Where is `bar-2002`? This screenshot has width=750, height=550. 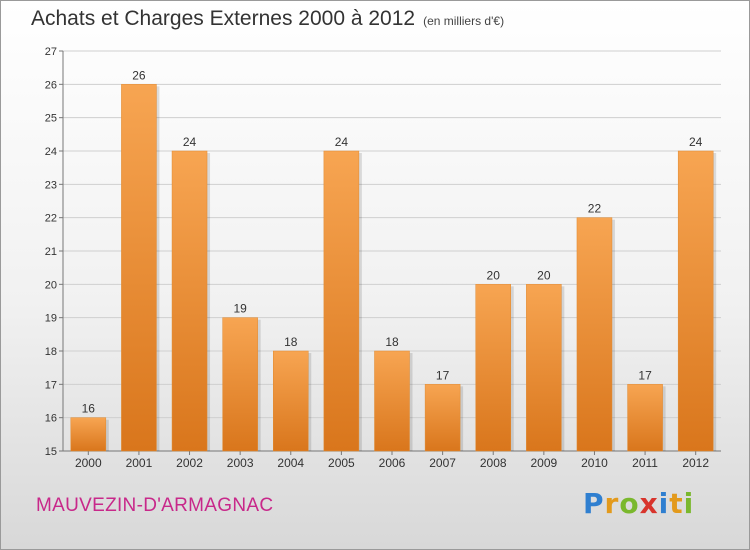 bar-2002 is located at coordinates (189, 301).